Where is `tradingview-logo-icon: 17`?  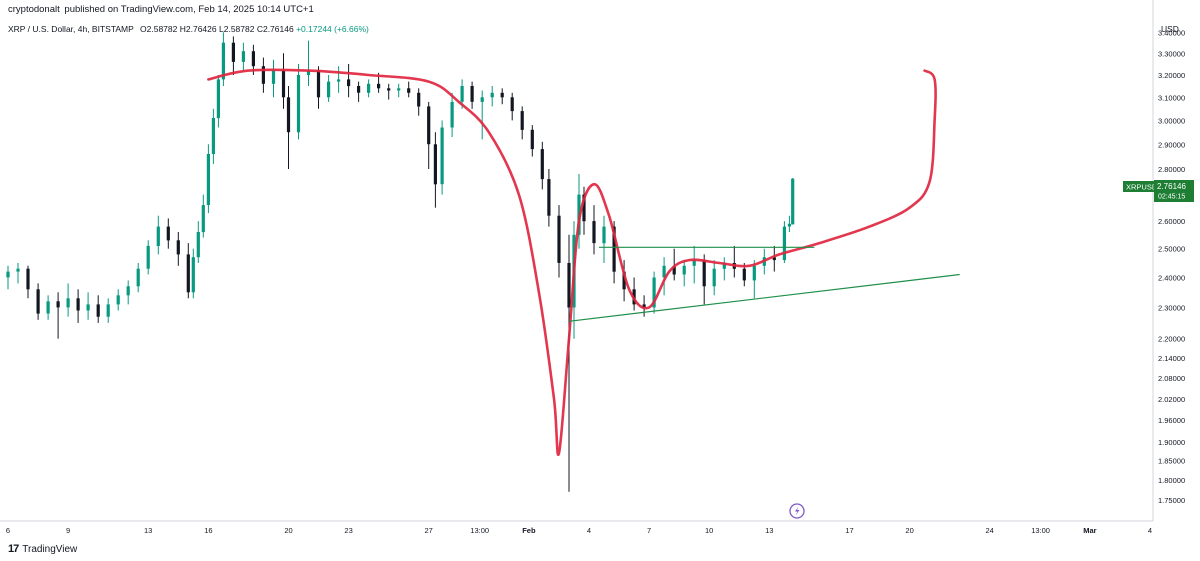 tradingview-logo-icon: 17 is located at coordinates (13, 549).